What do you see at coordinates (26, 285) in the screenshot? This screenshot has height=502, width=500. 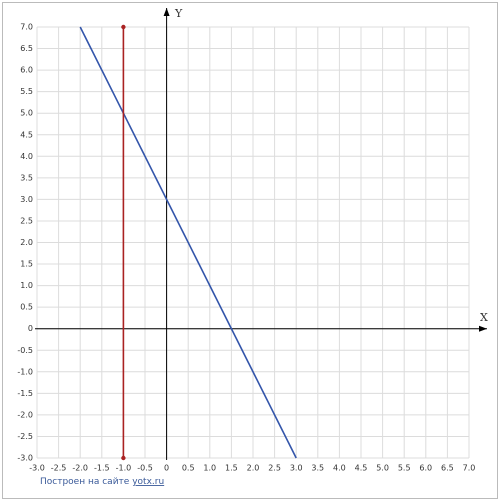 I see `y-tick-label: 1.0` at bounding box center [26, 285].